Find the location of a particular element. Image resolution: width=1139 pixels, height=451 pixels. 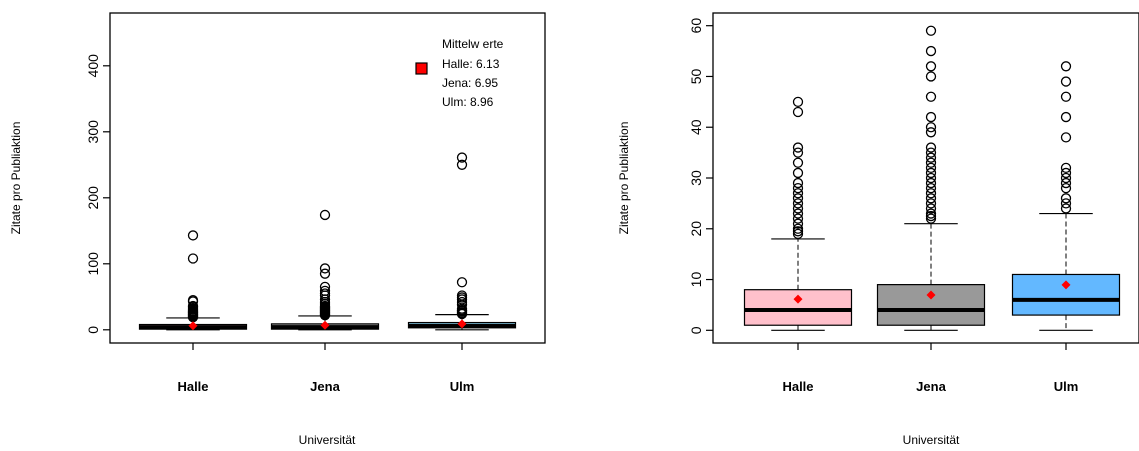

y-tick-label: 50 is located at coordinates (696, 76).